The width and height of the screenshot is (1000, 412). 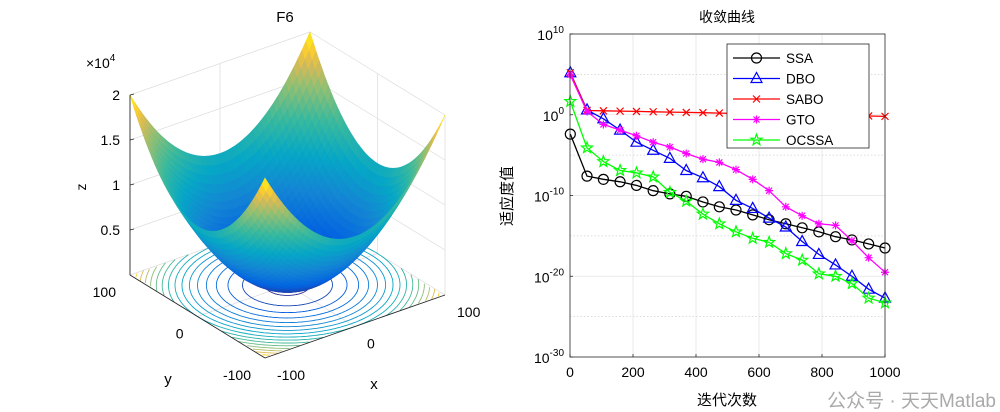 I want to click on y-tick-label: 10-20, so click(x=549, y=276).